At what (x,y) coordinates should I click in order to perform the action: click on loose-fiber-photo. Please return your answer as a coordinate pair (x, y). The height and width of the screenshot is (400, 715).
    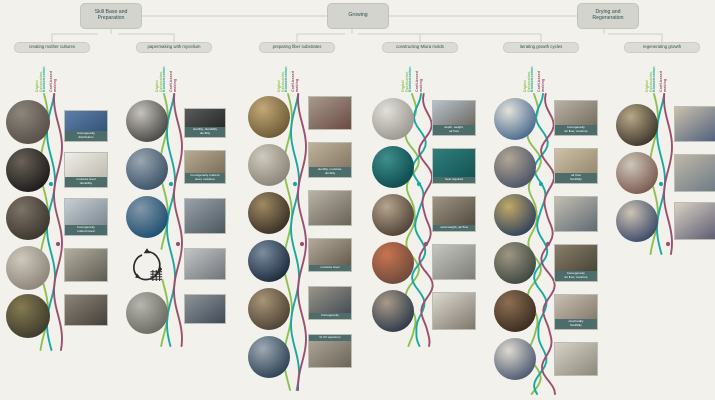
    Looking at the image, I should click on (269, 165).